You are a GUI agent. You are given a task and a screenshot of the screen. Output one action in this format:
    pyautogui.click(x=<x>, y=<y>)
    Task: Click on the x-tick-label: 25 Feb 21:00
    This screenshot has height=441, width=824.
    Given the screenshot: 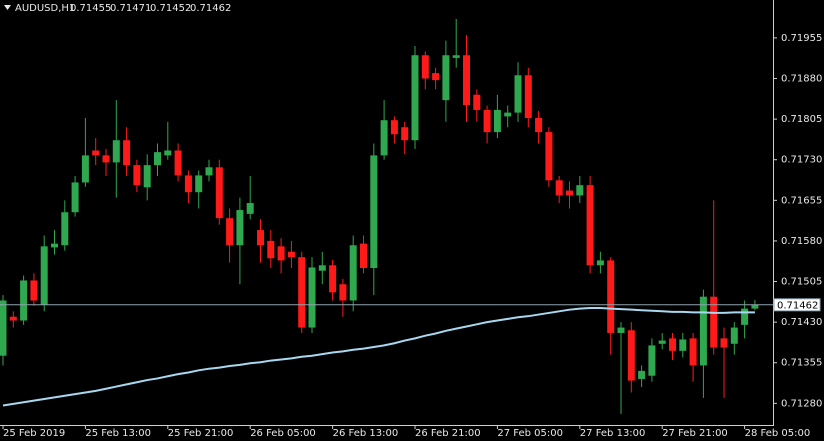 What is the action you would take?
    pyautogui.click(x=201, y=433)
    